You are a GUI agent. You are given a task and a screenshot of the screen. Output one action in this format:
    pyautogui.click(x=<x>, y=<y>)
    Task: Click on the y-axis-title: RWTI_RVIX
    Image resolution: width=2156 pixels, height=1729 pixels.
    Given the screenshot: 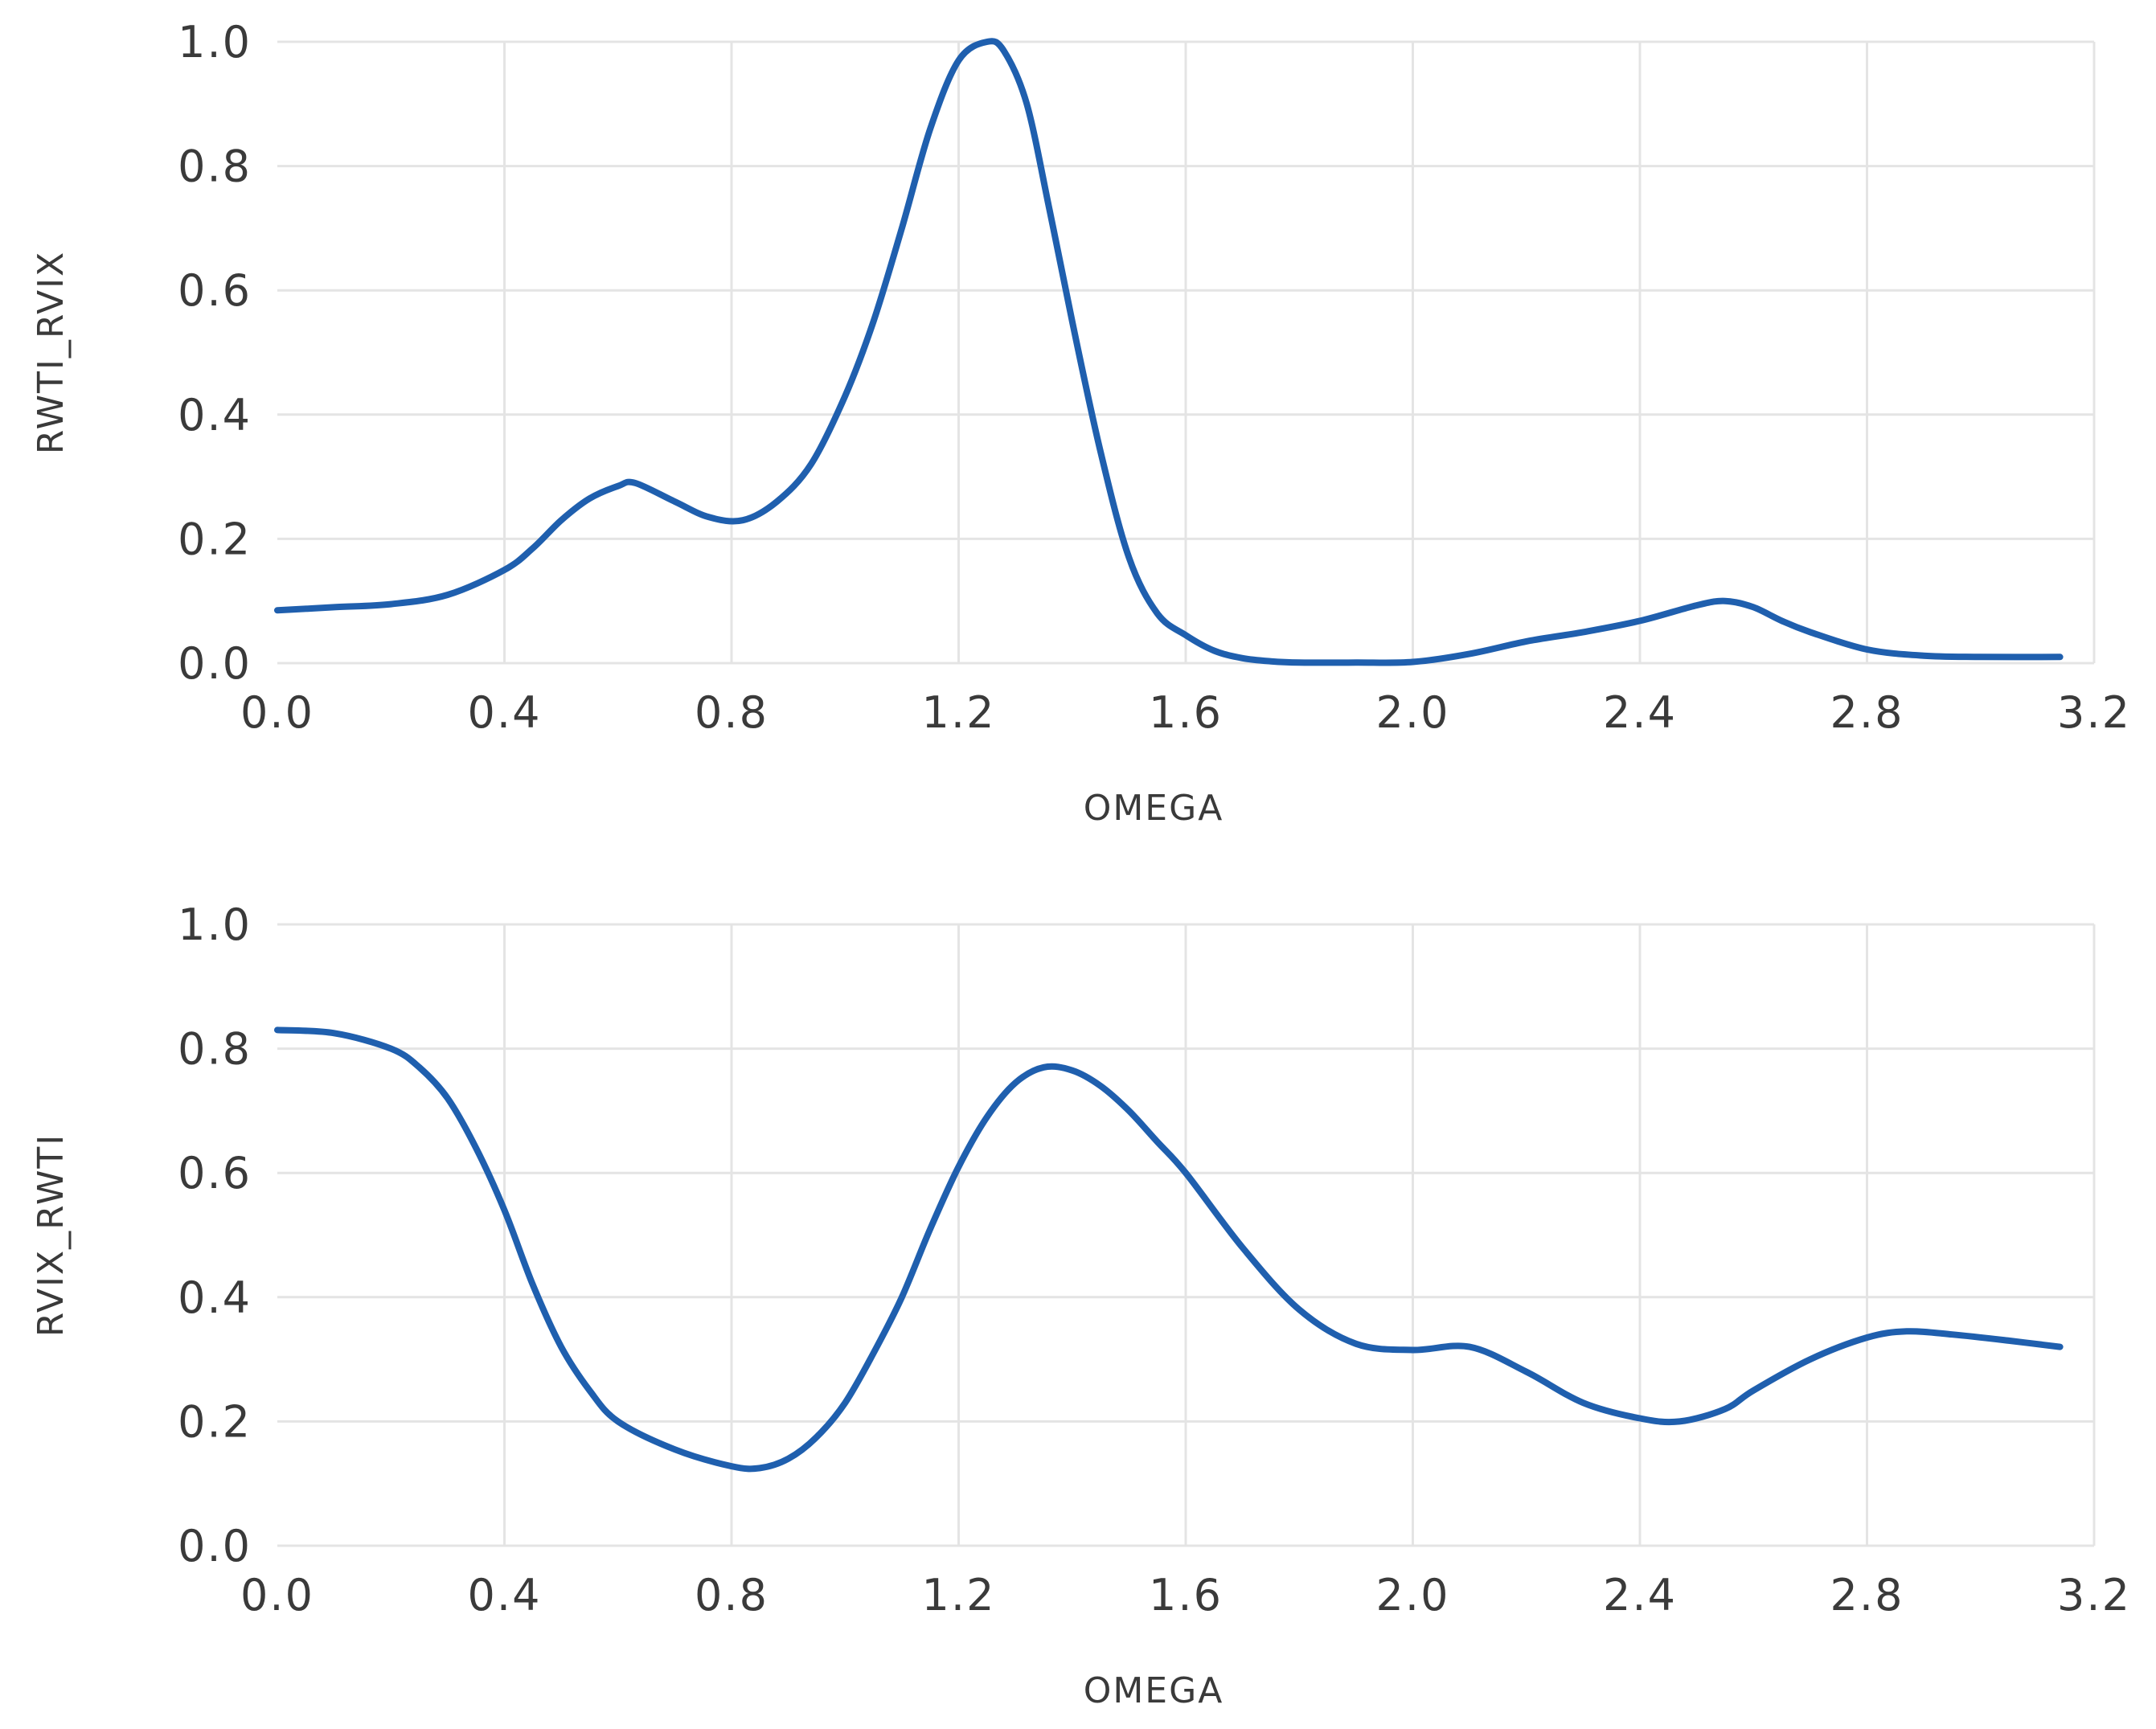 What is the action you would take?
    pyautogui.click(x=51, y=353)
    